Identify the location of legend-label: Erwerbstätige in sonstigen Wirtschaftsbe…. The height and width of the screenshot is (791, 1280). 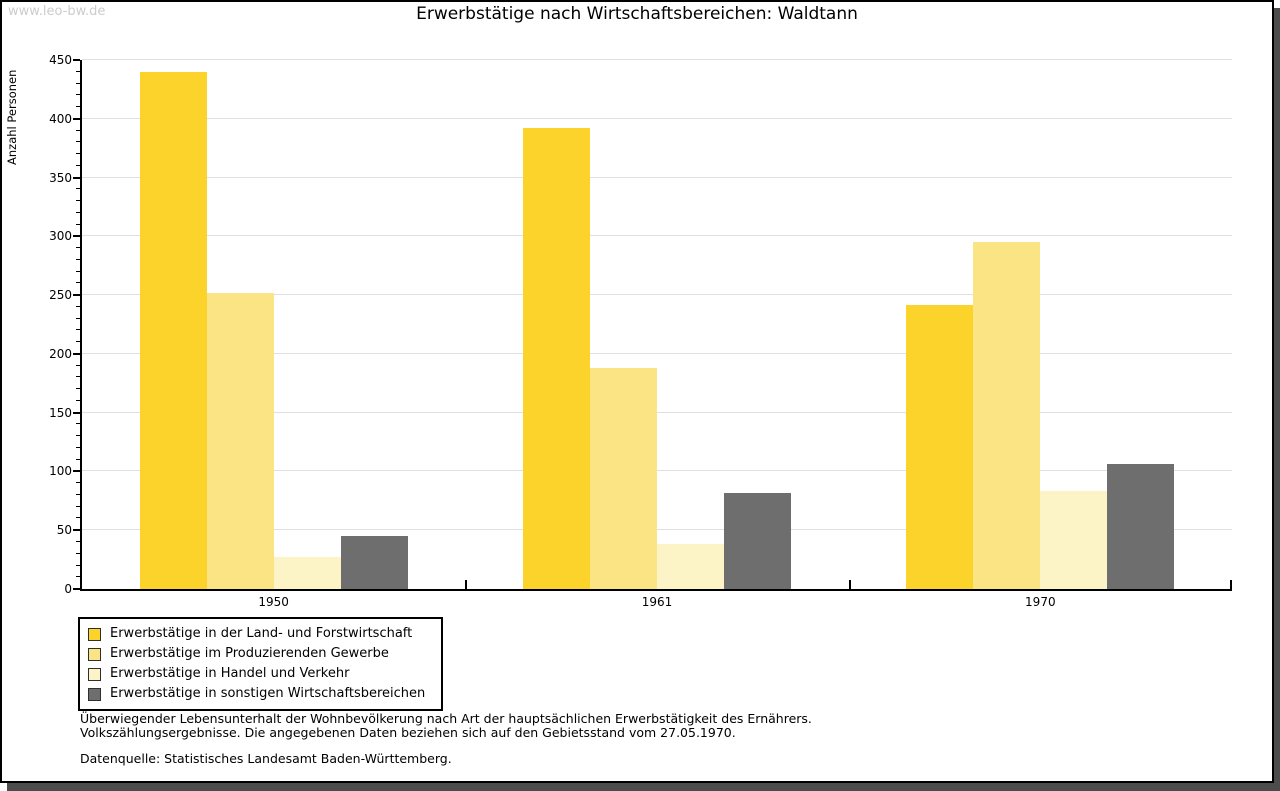
(268, 693).